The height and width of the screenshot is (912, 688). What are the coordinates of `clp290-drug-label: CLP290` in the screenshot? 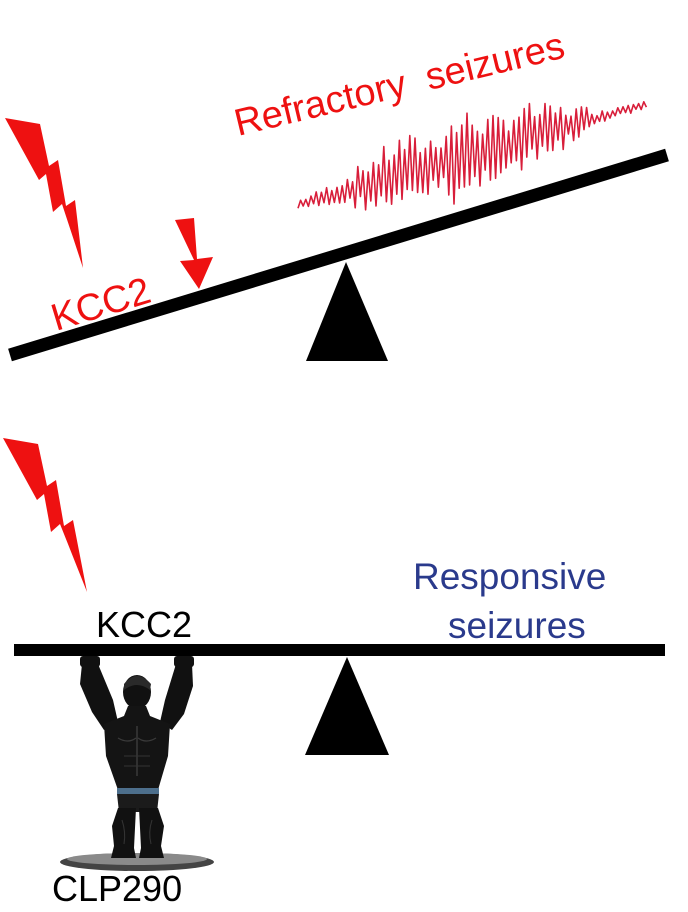 It's located at (117, 888).